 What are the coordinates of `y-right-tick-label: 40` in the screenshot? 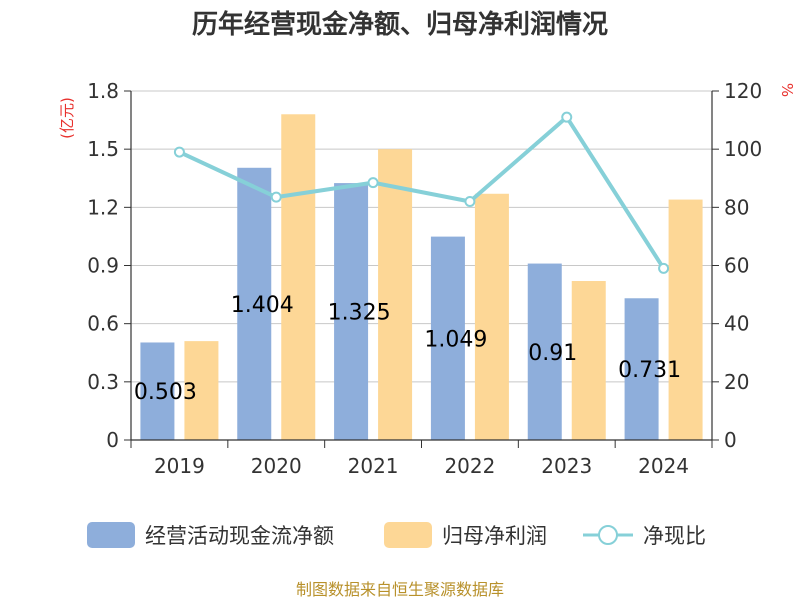 It's located at (736, 324).